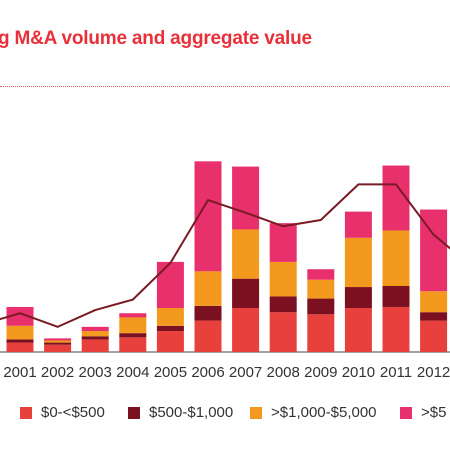 The width and height of the screenshot is (450, 450). I want to click on legend-label-2: $500-$1,000, so click(191, 412).